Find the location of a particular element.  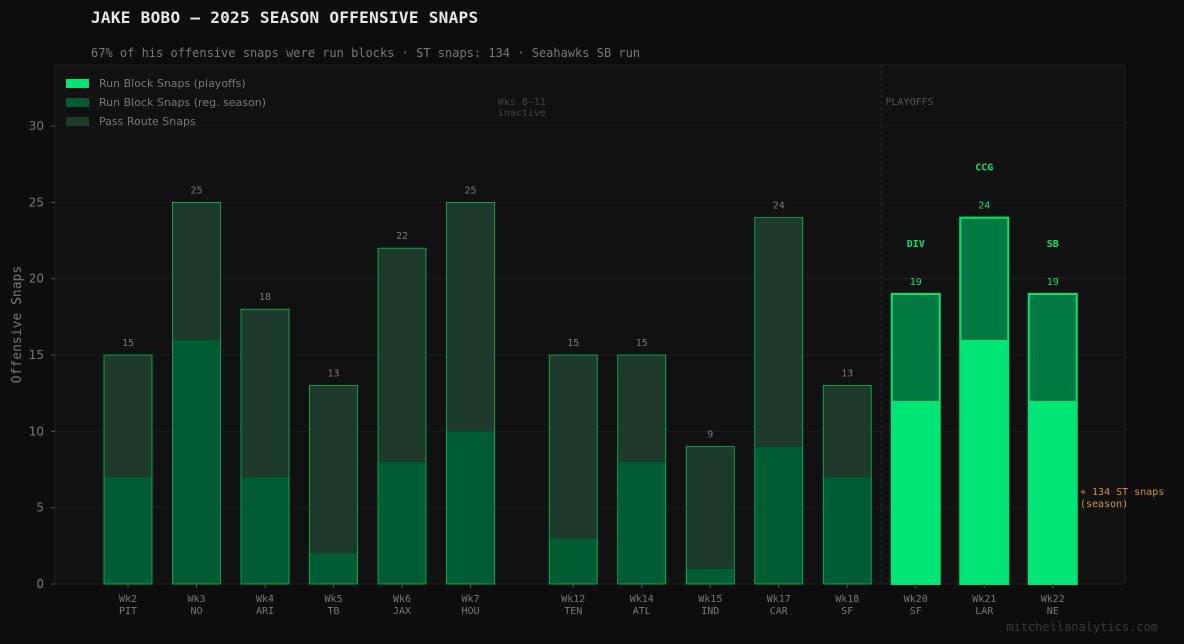

x-tick-opponent: CAR is located at coordinates (779, 611).